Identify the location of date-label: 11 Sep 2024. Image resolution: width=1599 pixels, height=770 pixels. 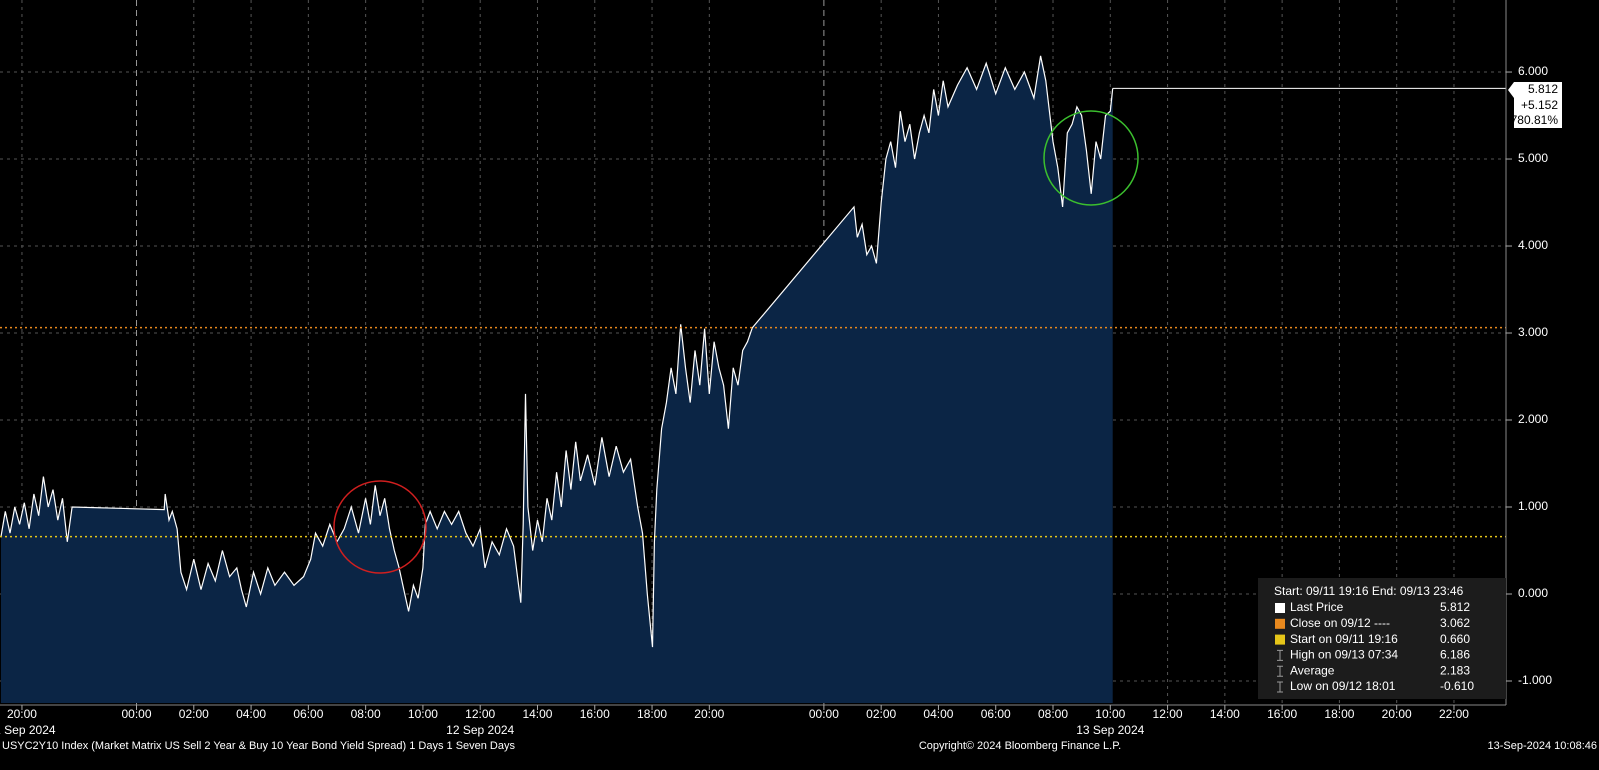
(28, 730).